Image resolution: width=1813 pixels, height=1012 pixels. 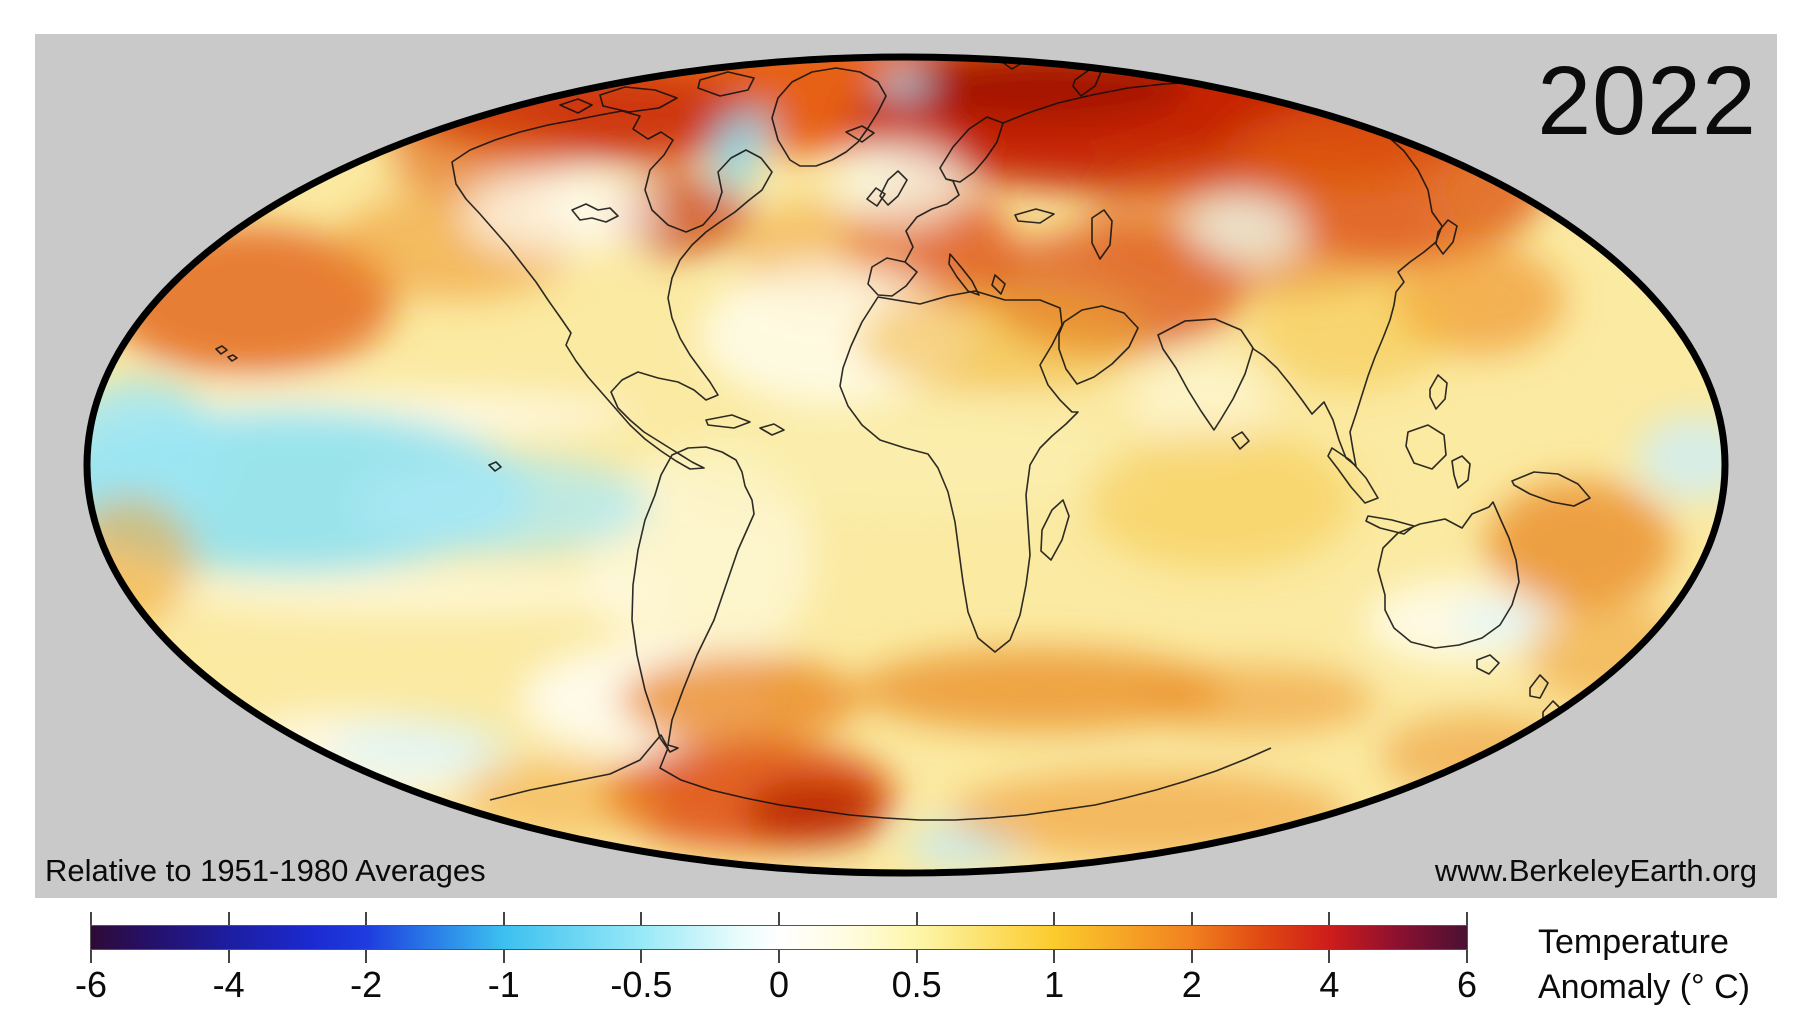 What do you see at coordinates (641, 984) in the screenshot?
I see `colorbar-tick-label: -0.5` at bounding box center [641, 984].